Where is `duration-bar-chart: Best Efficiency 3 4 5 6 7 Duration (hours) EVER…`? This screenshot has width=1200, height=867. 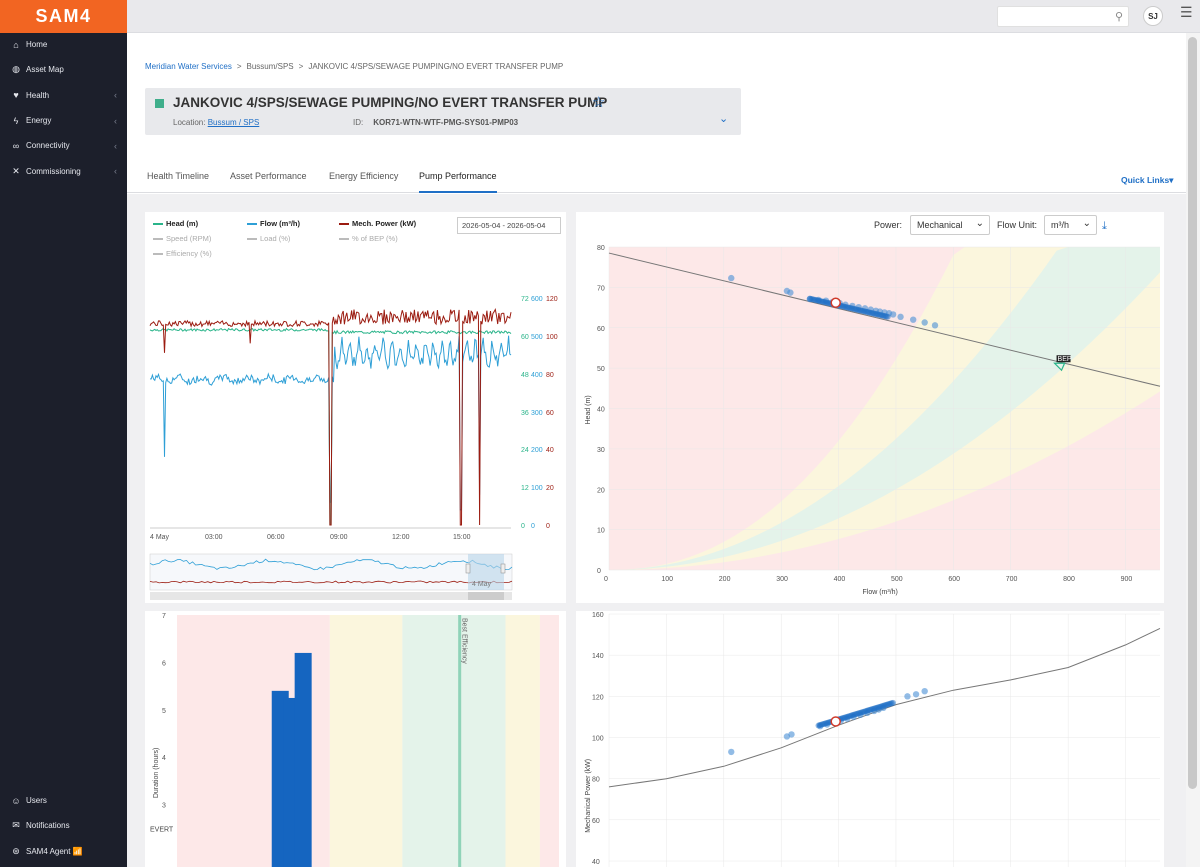 duration-bar-chart: Best Efficiency 3 4 5 6 7 Duration (hours) EVER… is located at coordinates (355, 739).